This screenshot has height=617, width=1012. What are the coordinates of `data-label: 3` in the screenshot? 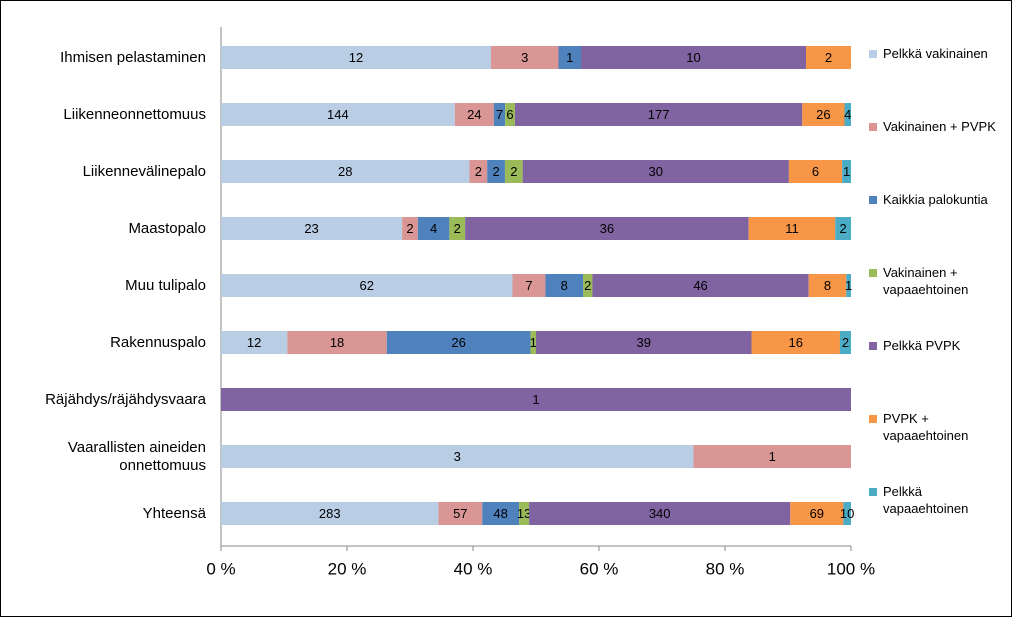 It's located at (524, 57).